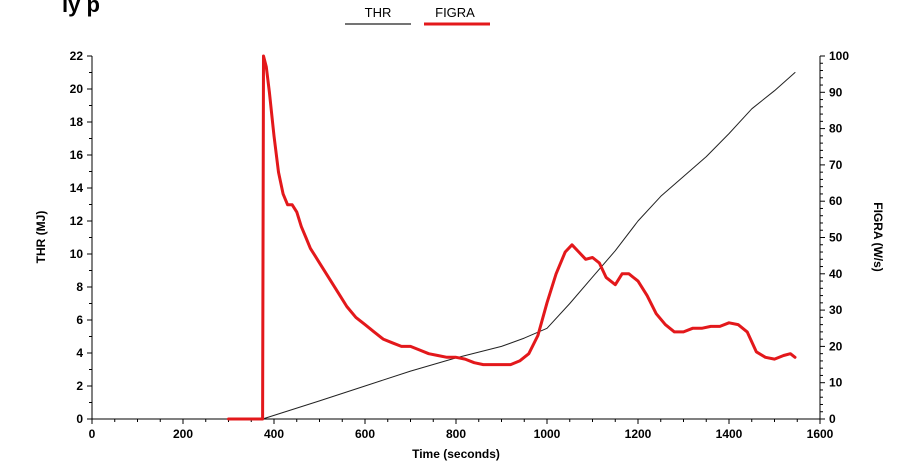  What do you see at coordinates (79, 320) in the screenshot?
I see `y-left-tick-label: 6` at bounding box center [79, 320].